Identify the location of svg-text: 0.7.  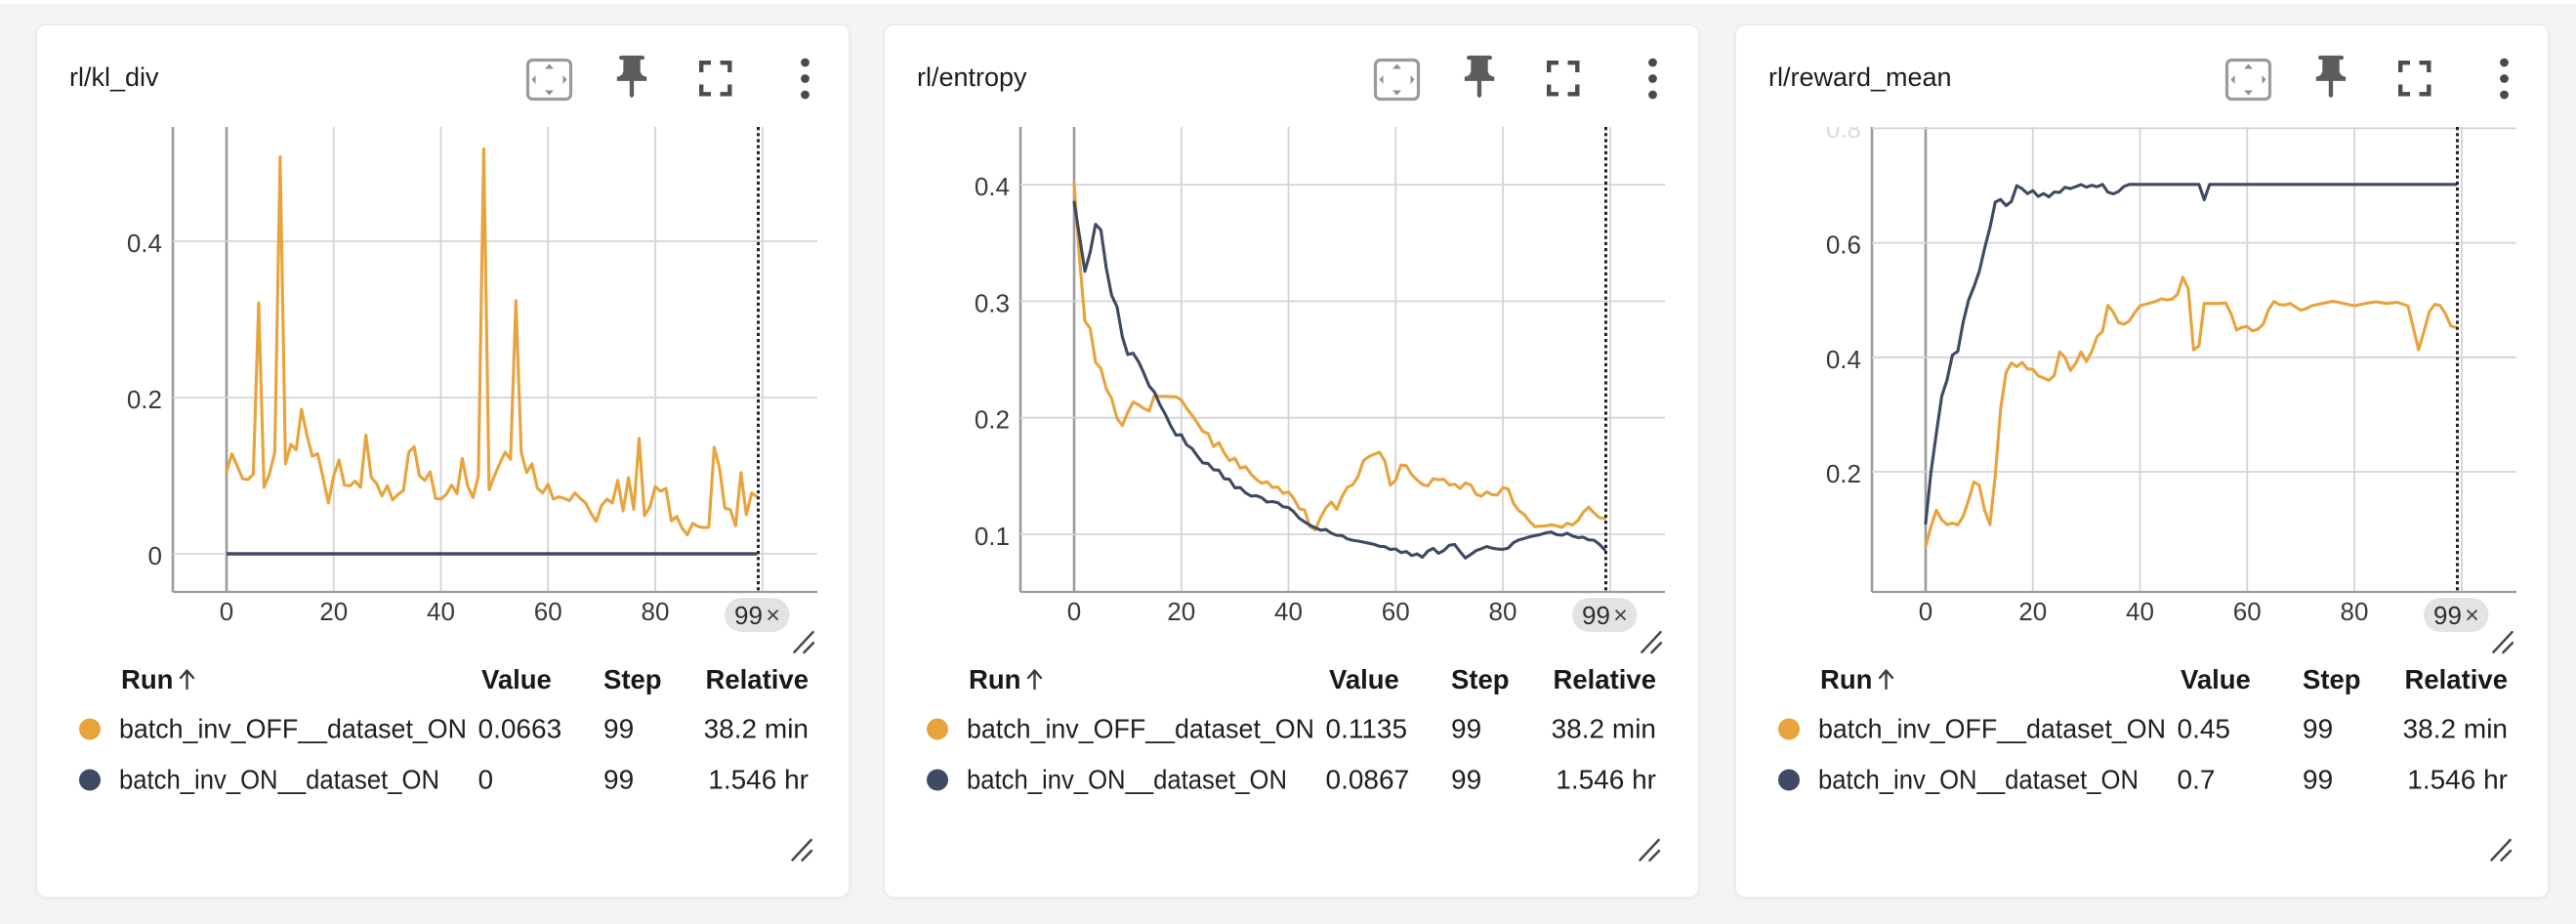
(2197, 780).